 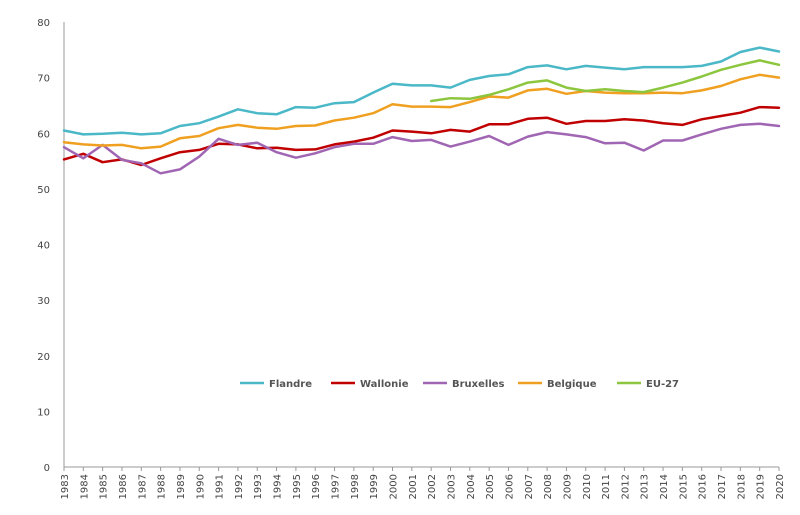 I want to click on y-tick-label: 0, so click(x=47, y=468).